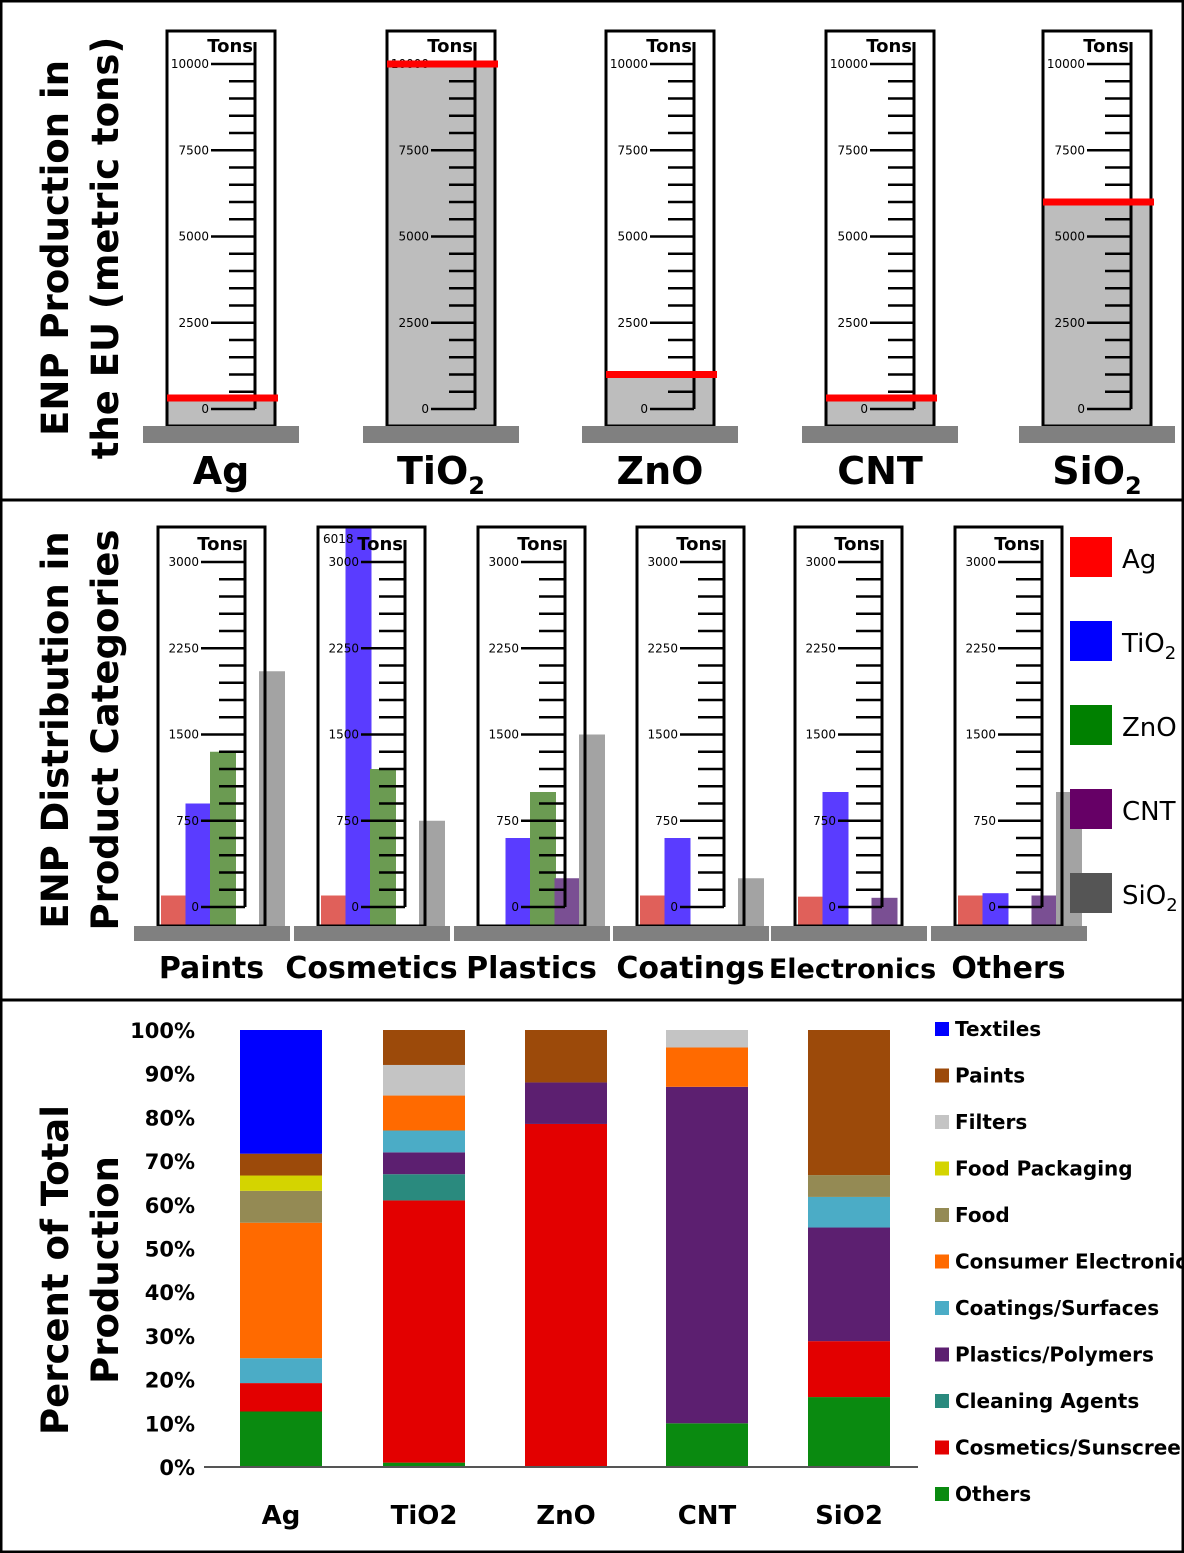 The image size is (1184, 1553). I want to click on p1-scale-ZnO-tick-label: 2500, so click(632, 323).